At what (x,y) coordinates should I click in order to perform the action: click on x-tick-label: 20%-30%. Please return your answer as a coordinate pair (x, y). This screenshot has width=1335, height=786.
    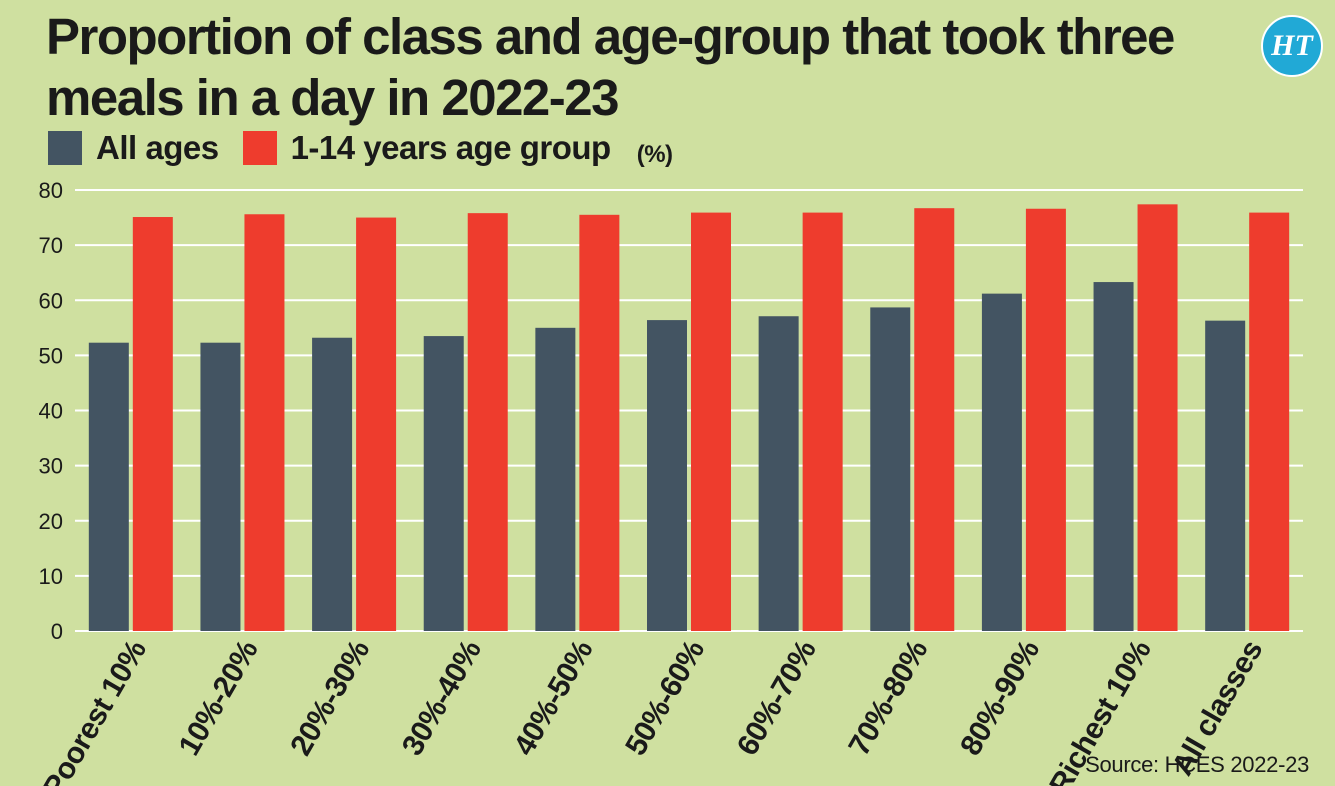
    Looking at the image, I should click on (330, 698).